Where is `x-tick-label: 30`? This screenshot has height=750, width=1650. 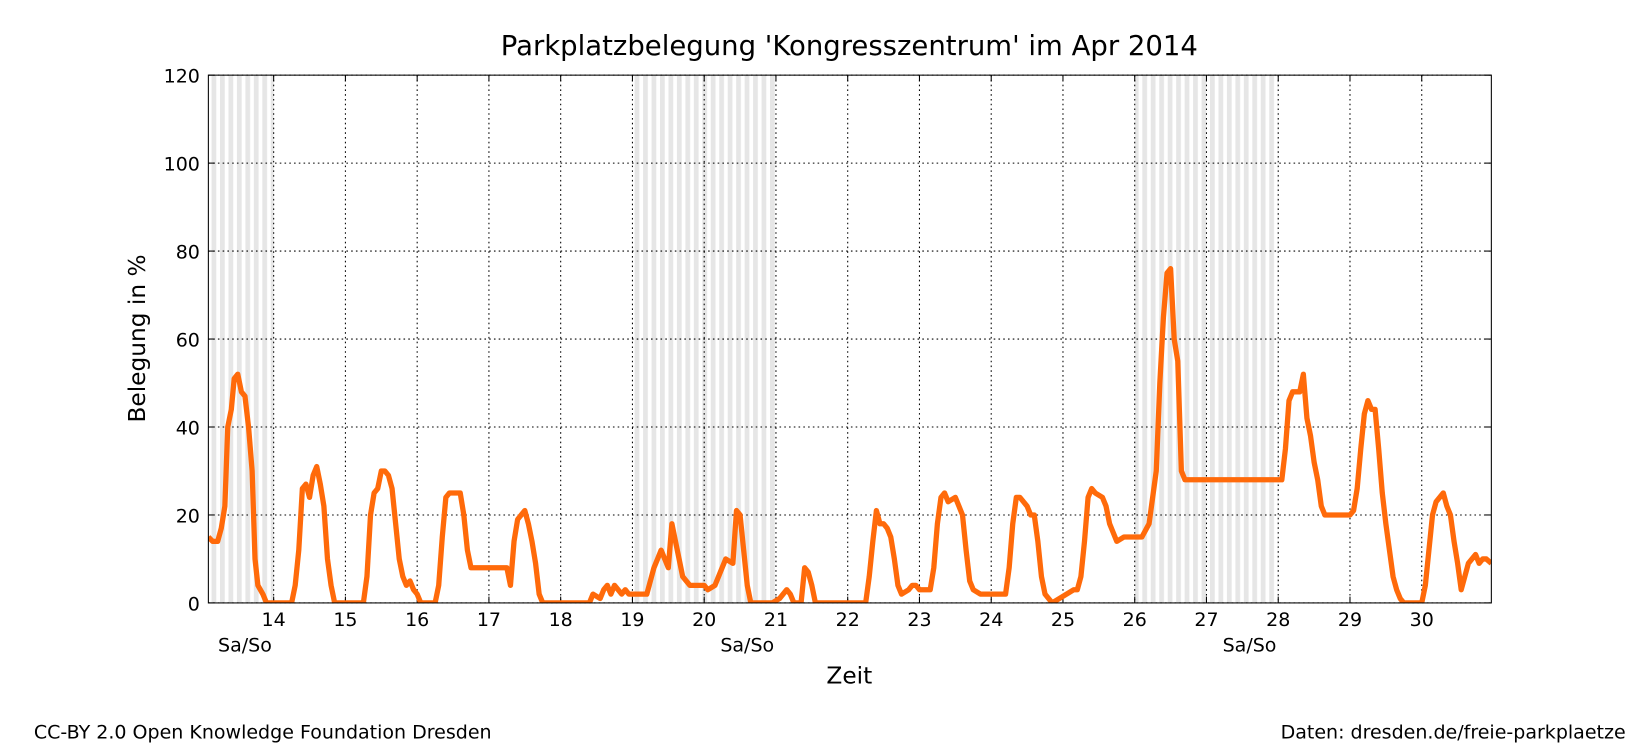 x-tick-label: 30 is located at coordinates (1422, 620).